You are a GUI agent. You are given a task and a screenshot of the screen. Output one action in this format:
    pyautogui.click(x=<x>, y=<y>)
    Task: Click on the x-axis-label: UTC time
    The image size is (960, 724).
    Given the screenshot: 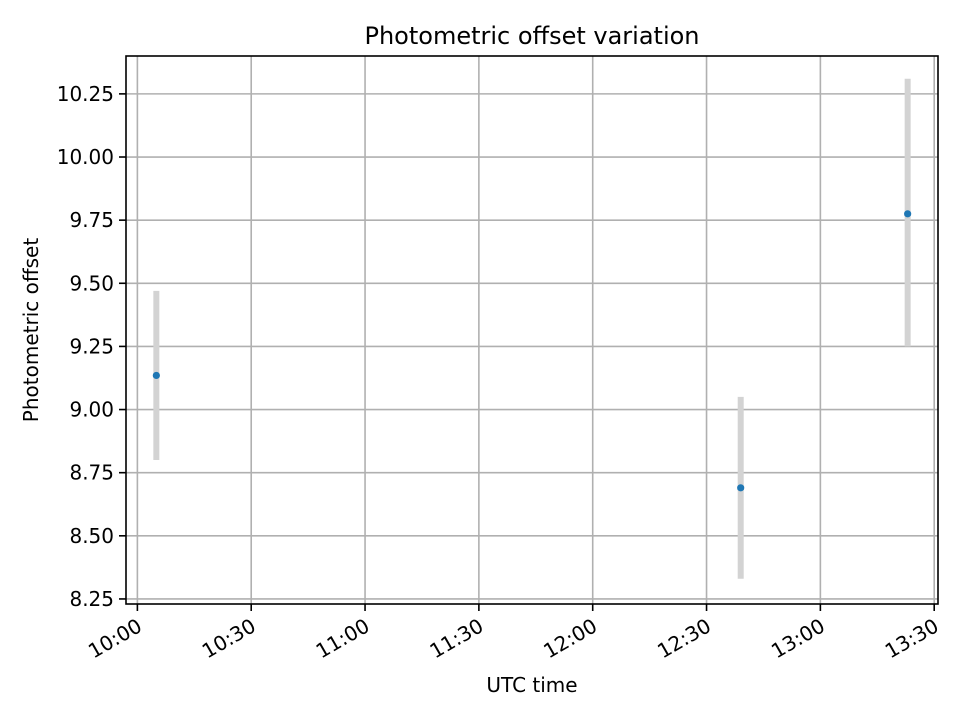 What is the action you would take?
    pyautogui.click(x=531, y=685)
    